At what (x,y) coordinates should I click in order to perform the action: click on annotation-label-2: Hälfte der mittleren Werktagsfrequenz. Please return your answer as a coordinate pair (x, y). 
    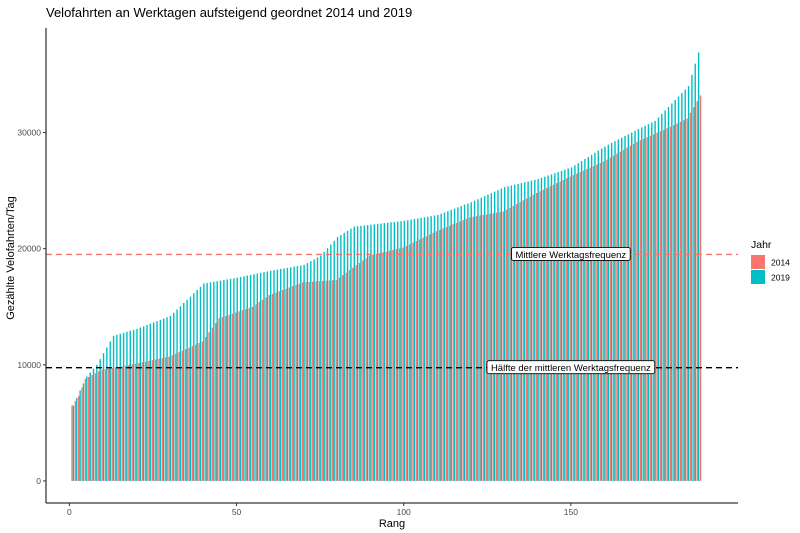
    Looking at the image, I should click on (571, 368).